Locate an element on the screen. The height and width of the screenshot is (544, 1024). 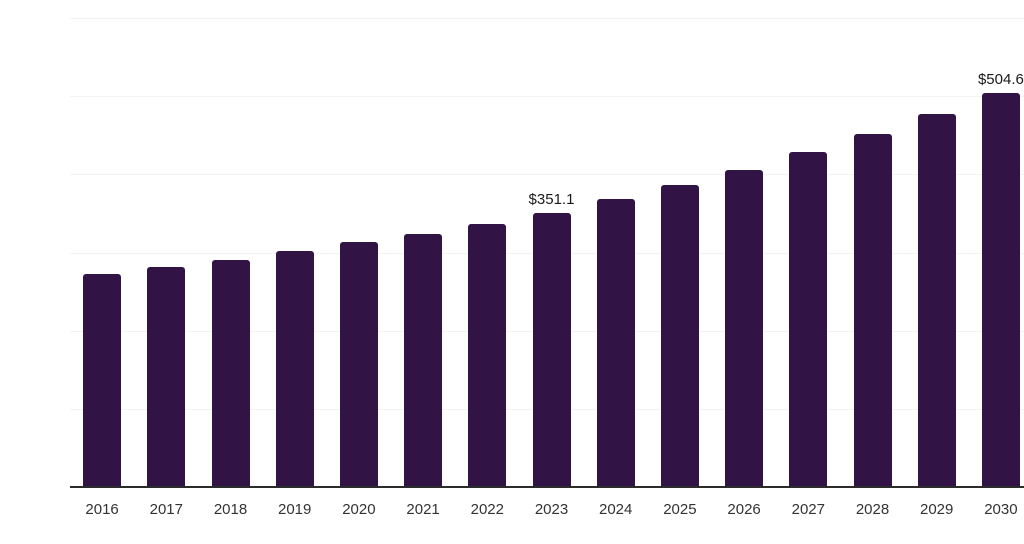
bar-2023 is located at coordinates (551, 349).